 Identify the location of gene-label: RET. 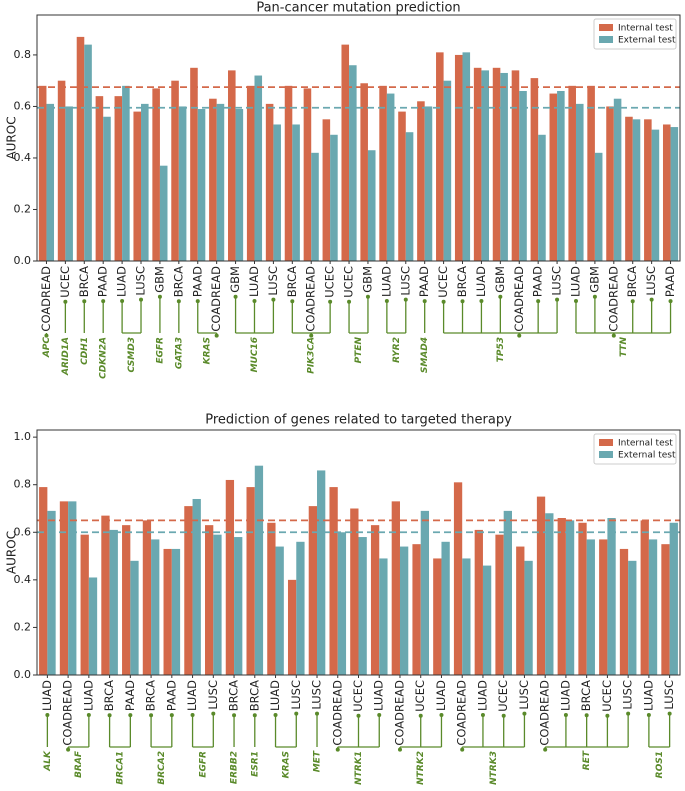
(587, 760).